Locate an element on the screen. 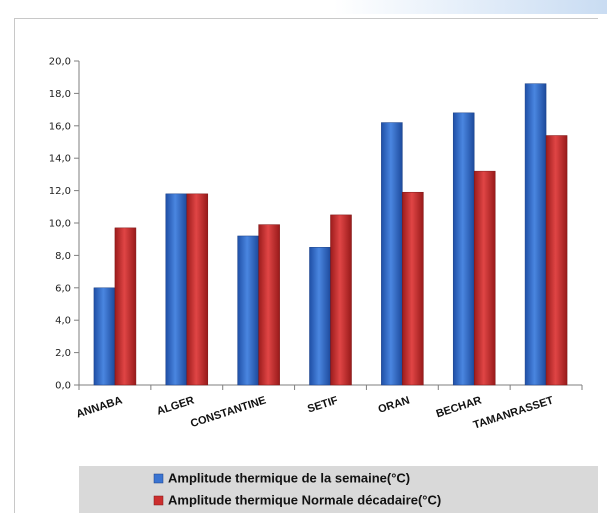  y-tick-label: 12,0 is located at coordinates (60, 191).